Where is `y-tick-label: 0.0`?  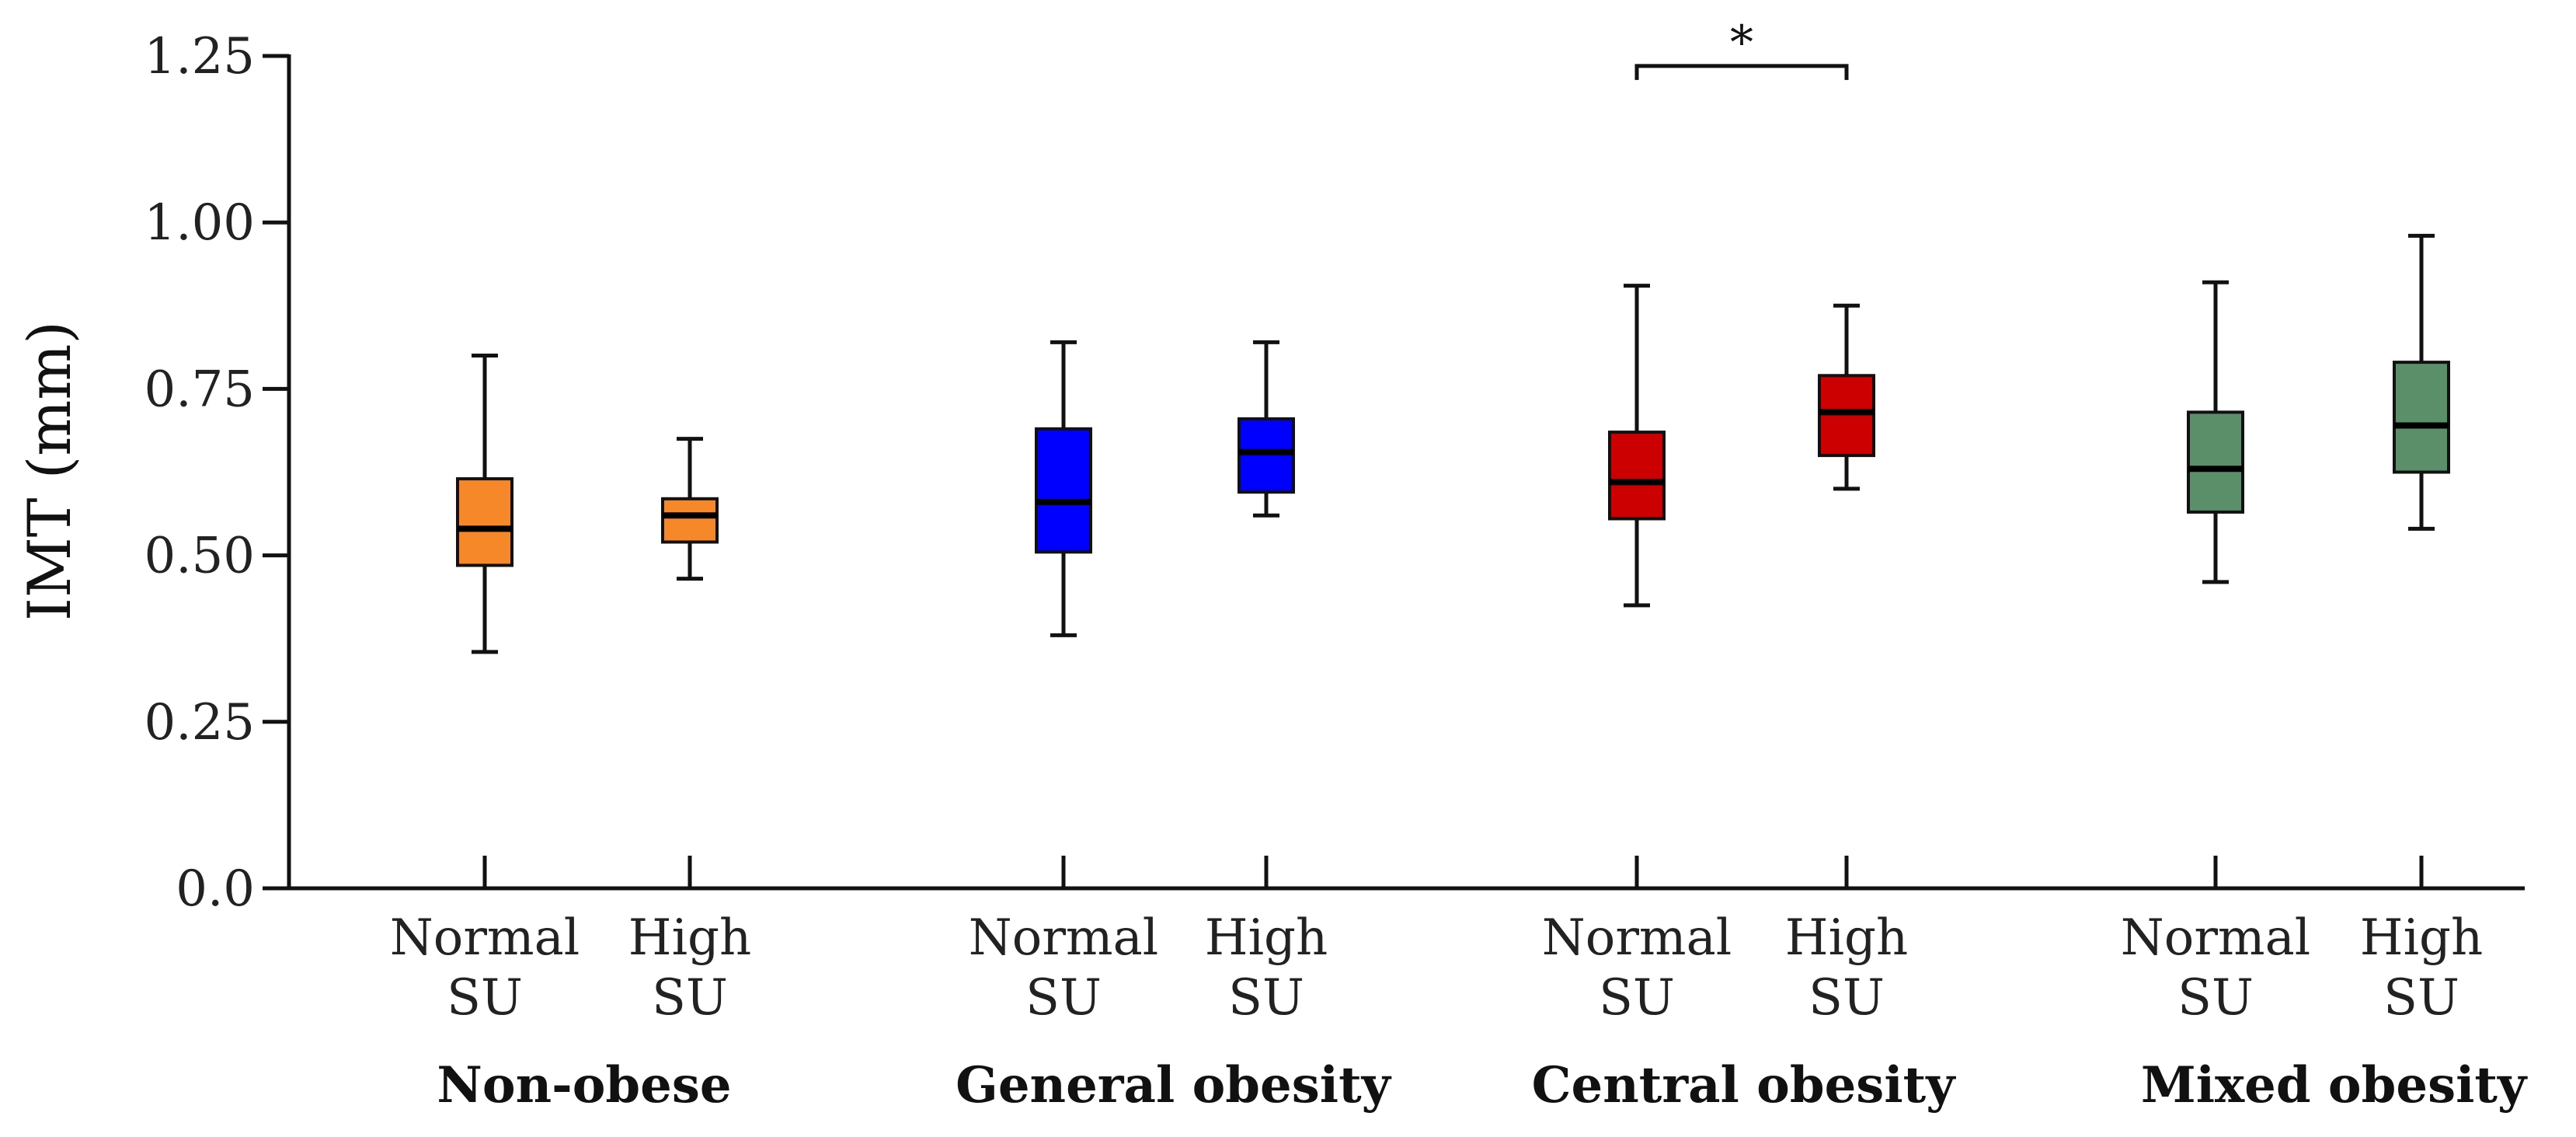
y-tick-label: 0.0 is located at coordinates (215, 889).